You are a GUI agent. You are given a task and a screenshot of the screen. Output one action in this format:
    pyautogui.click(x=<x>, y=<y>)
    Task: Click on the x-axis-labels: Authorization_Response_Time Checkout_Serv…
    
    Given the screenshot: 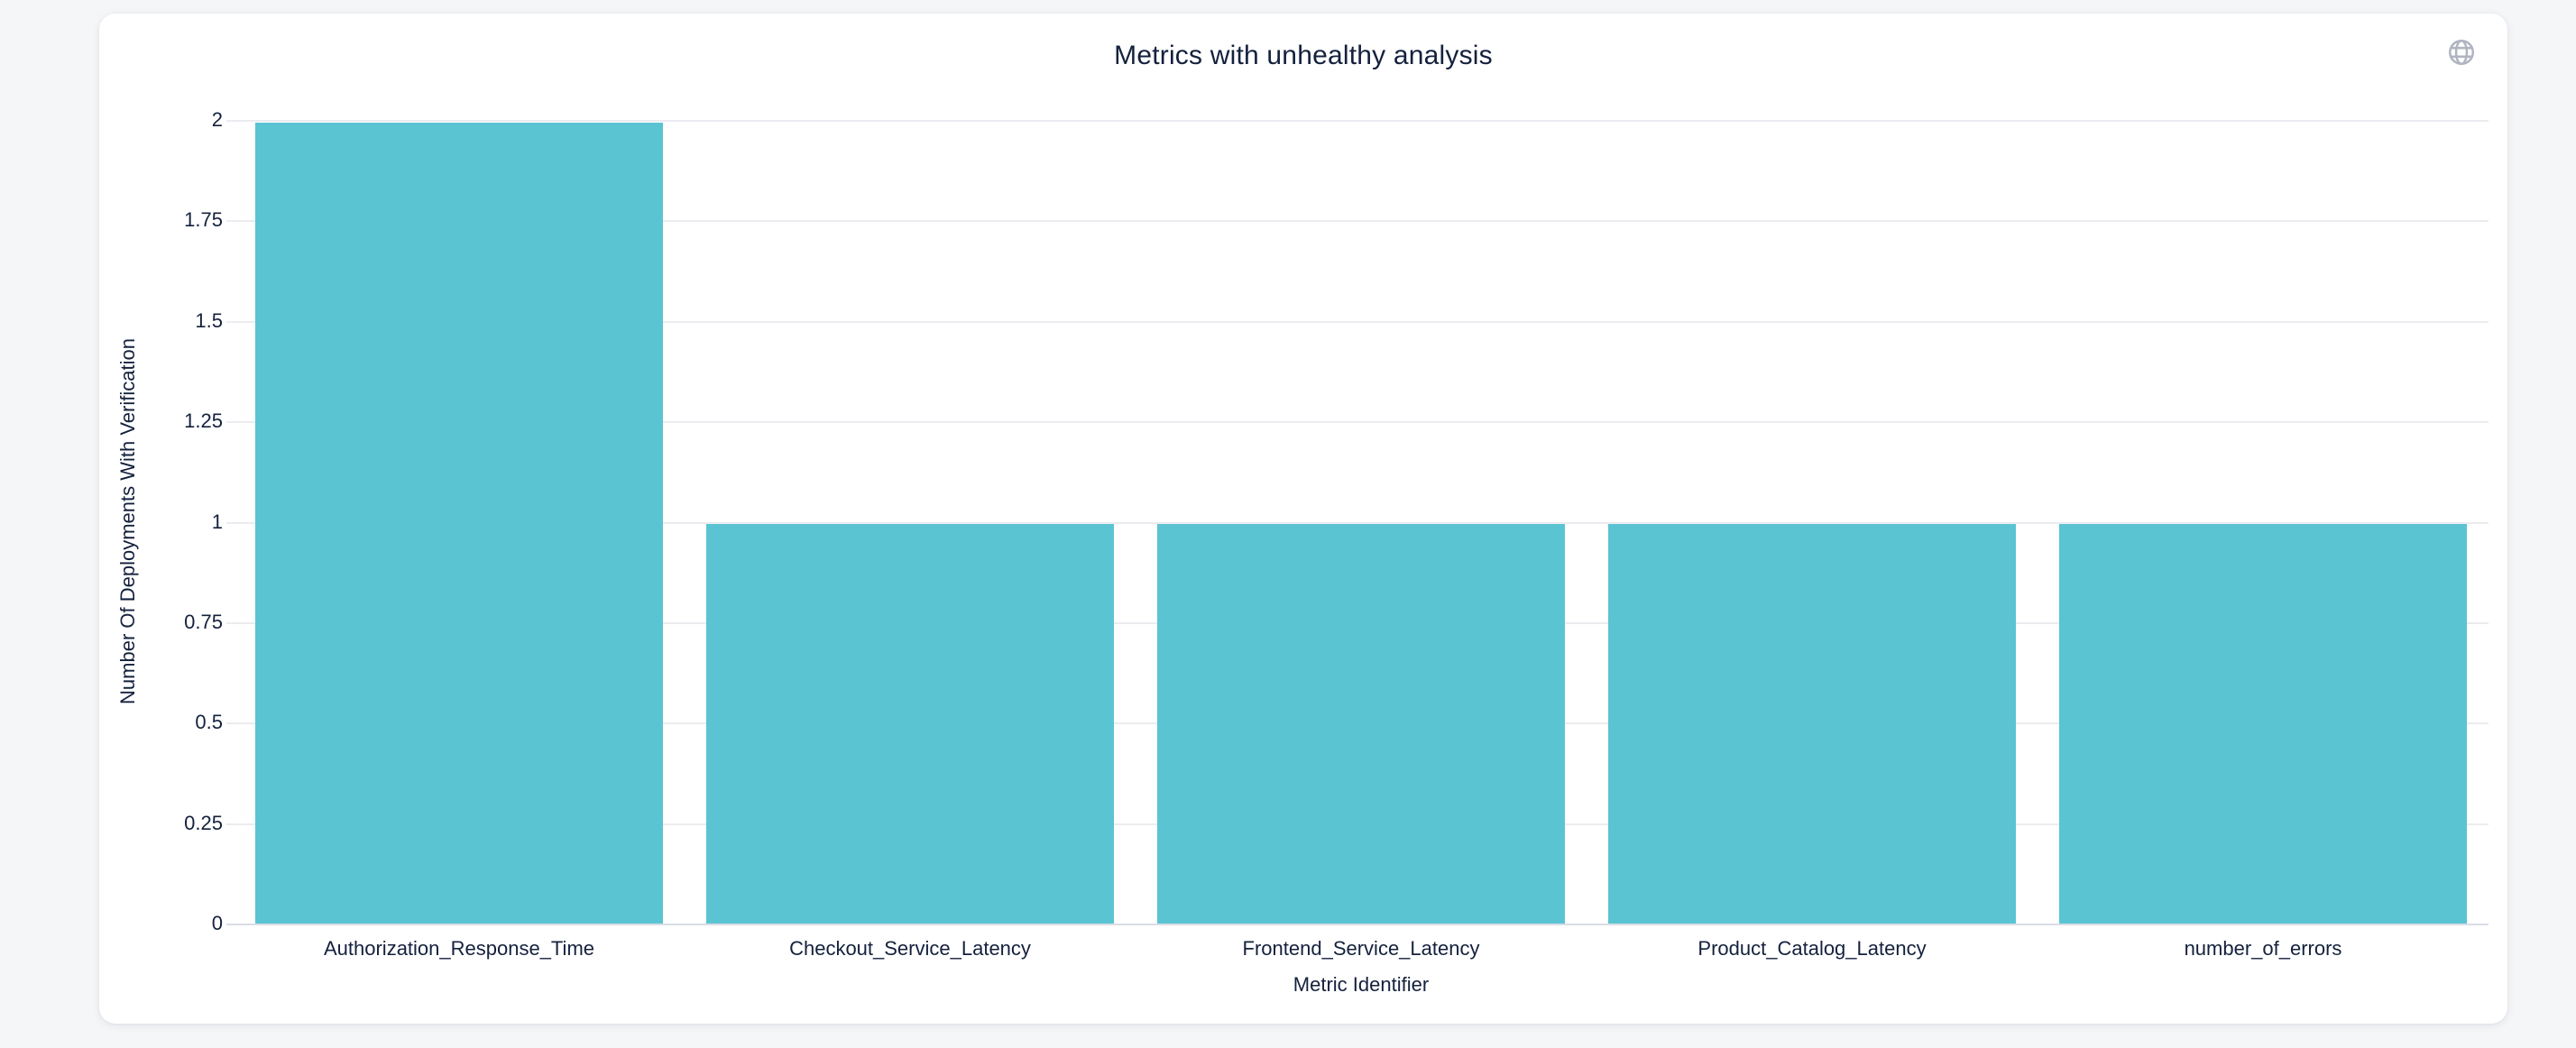 What is the action you would take?
    pyautogui.click(x=1362, y=951)
    